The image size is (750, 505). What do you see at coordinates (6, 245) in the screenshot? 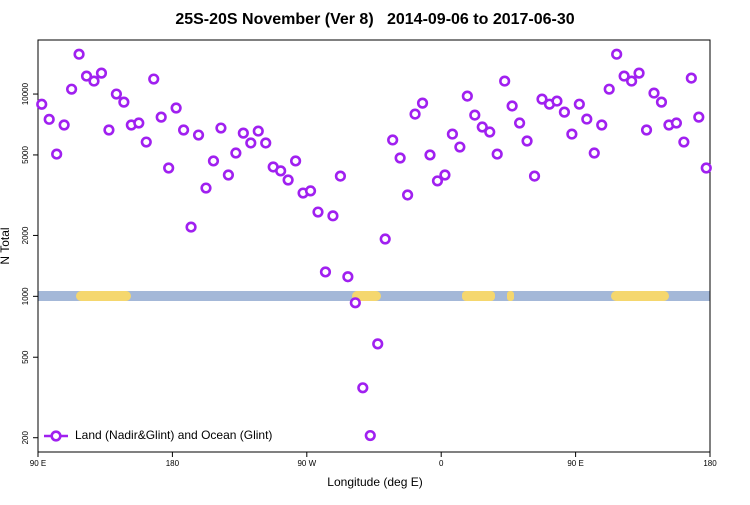
I see `y-axis-label: N Total` at bounding box center [6, 245].